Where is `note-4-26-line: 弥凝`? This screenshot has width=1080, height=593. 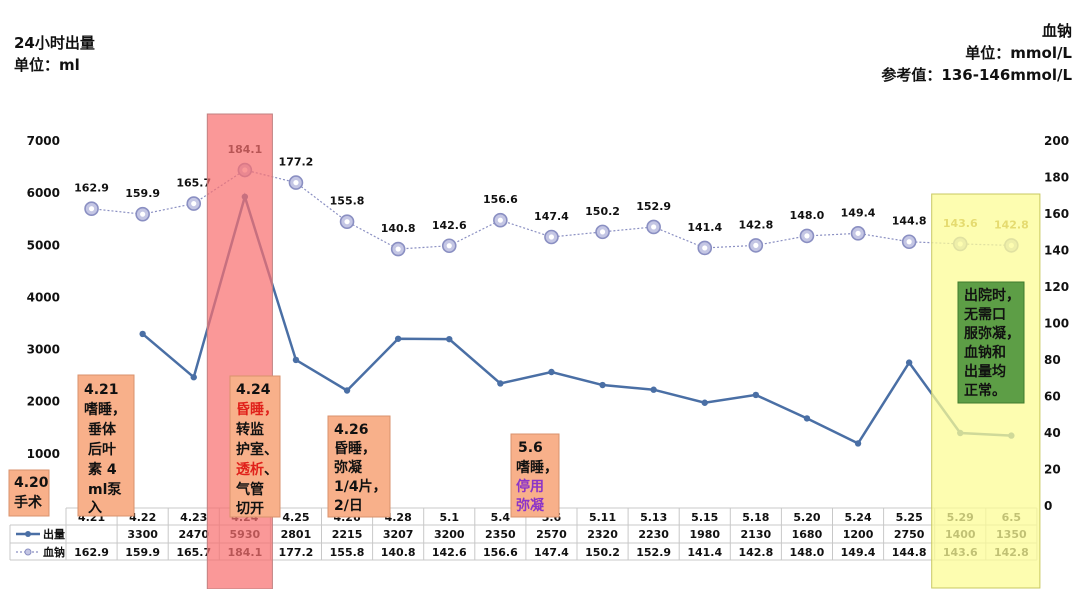 note-4-26-line: 弥凝 is located at coordinates (348, 467).